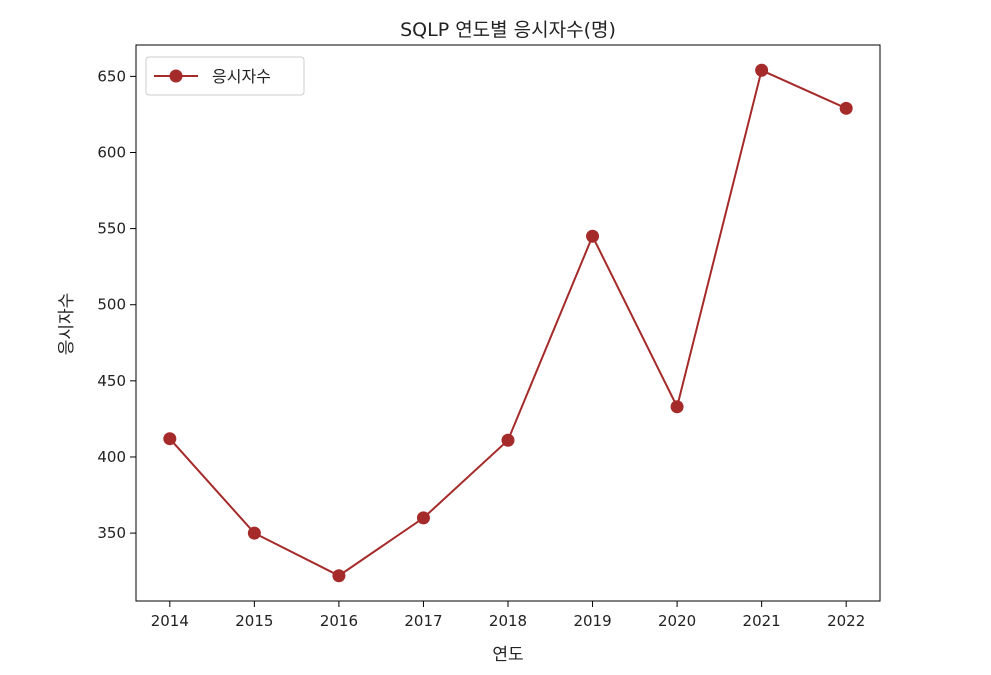  Describe the element at coordinates (762, 70) in the screenshot. I see `data-point-2021` at that location.